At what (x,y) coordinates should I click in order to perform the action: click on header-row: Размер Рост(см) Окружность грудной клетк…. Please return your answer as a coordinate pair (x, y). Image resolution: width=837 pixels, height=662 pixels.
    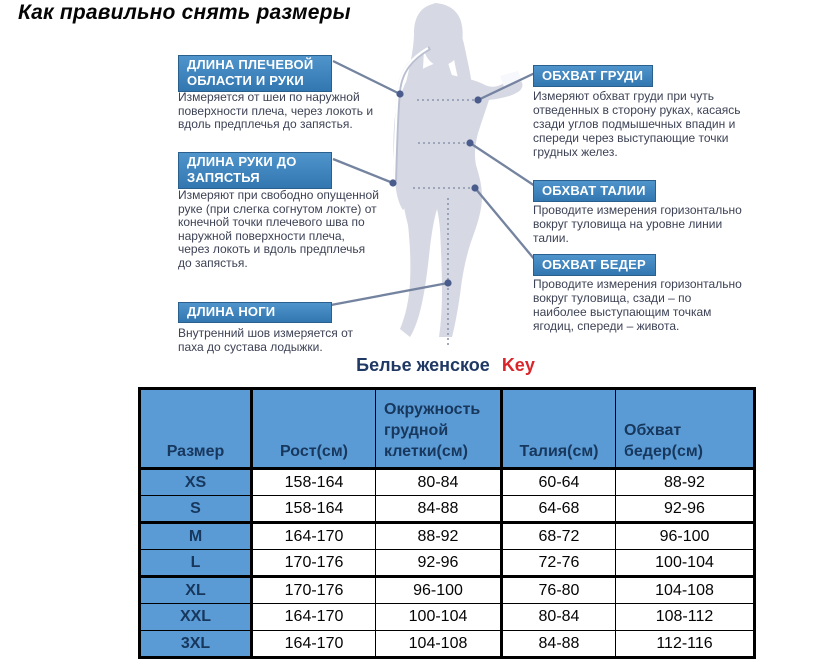
    Looking at the image, I should click on (447, 429).